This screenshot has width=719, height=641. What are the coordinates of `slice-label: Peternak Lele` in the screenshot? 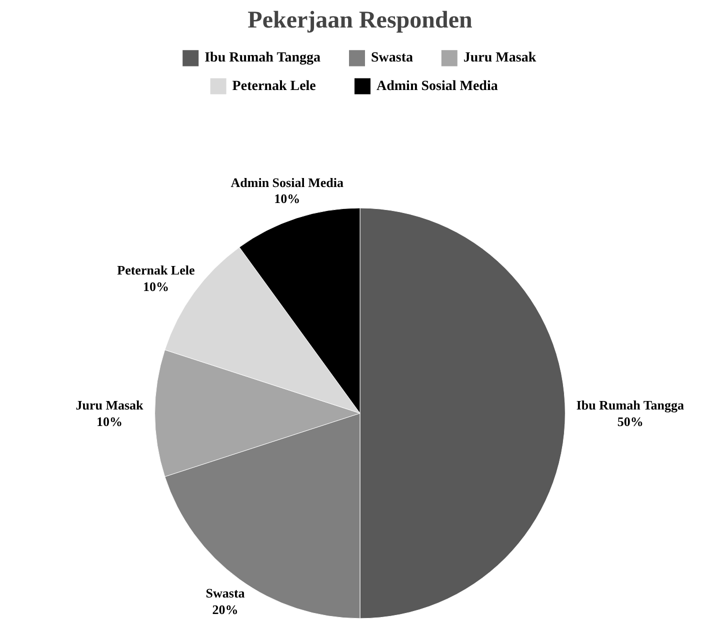 It's located at (156, 270).